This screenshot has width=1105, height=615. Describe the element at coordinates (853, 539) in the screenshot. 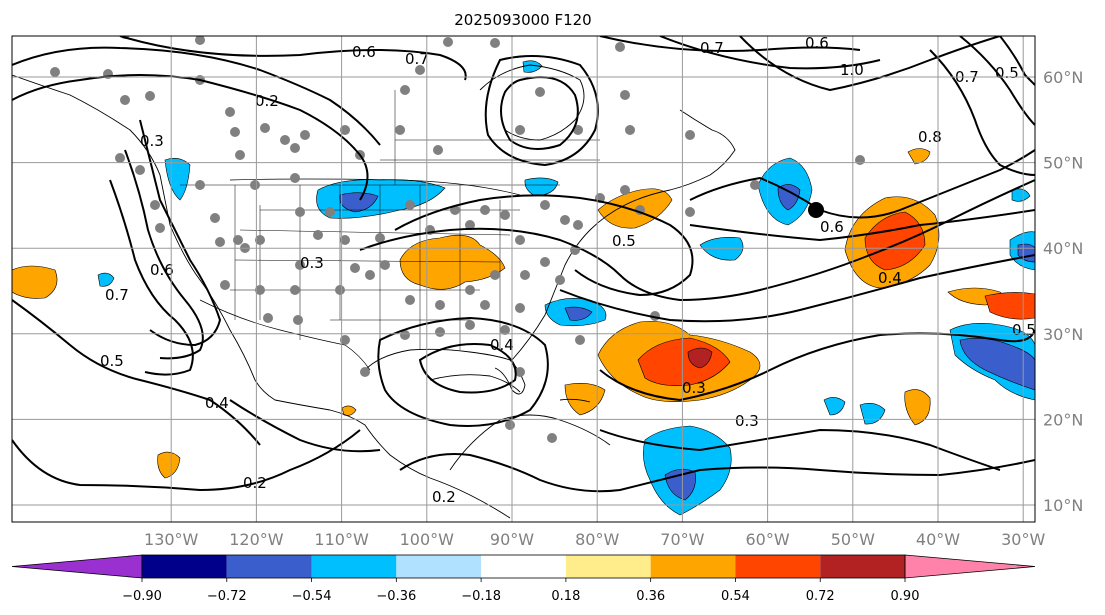

I see `longitude-label: 50°W` at that location.